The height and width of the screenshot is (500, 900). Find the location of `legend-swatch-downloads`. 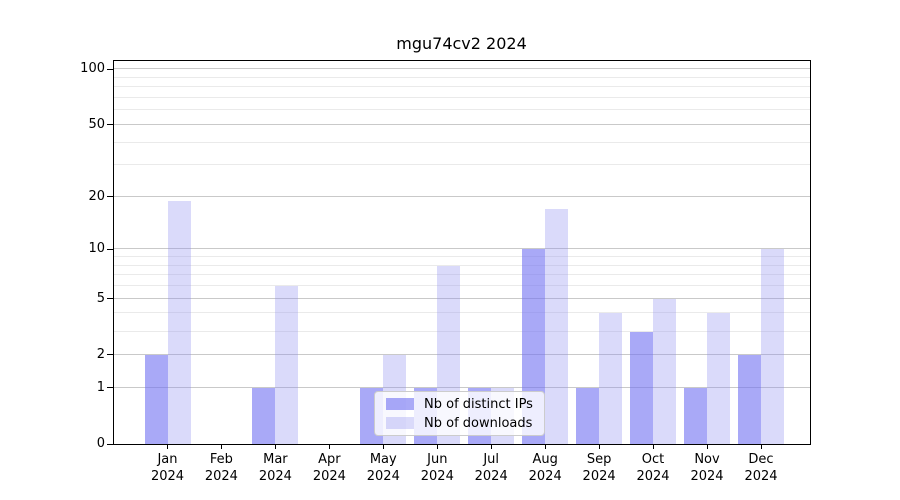

legend-swatch-downloads is located at coordinates (400, 423).